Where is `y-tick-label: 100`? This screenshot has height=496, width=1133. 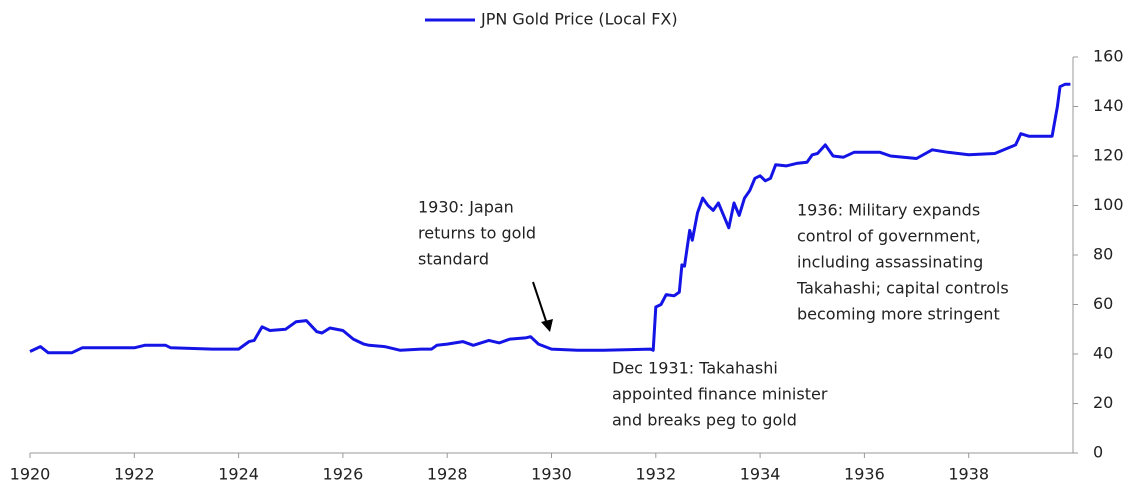
y-tick-label: 100 is located at coordinates (1108, 204).